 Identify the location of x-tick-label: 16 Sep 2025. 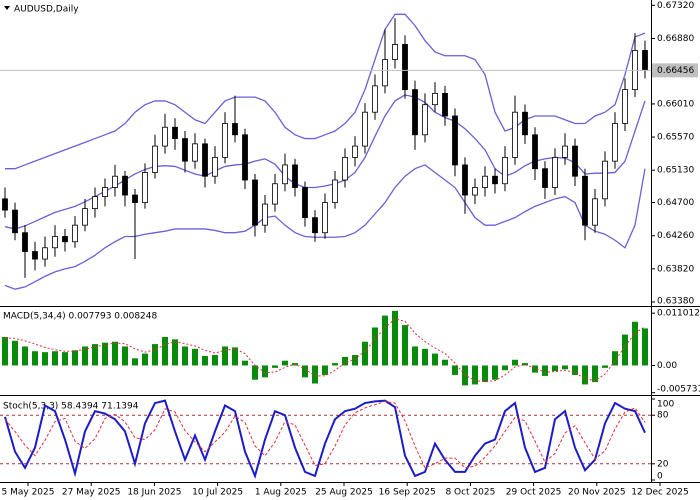
(407, 493).